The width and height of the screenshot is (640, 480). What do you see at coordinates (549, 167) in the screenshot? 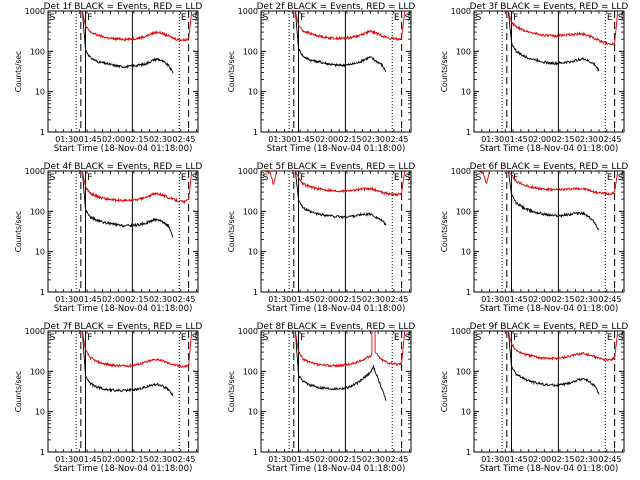
I see `panel-title: Det 6f BLACK = Events, RED = LLD` at bounding box center [549, 167].